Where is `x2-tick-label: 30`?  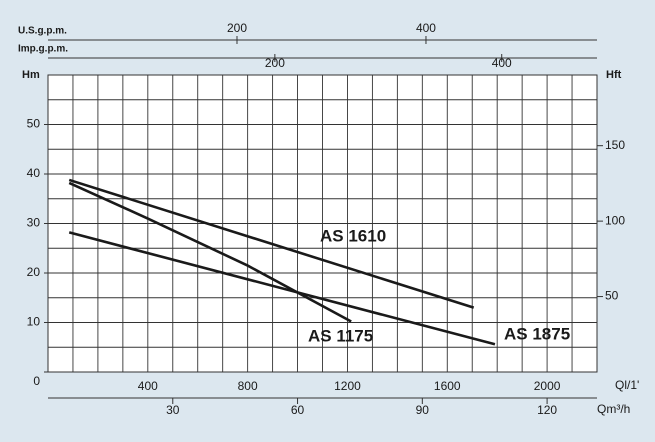
x2-tick-label: 30 is located at coordinates (173, 410).